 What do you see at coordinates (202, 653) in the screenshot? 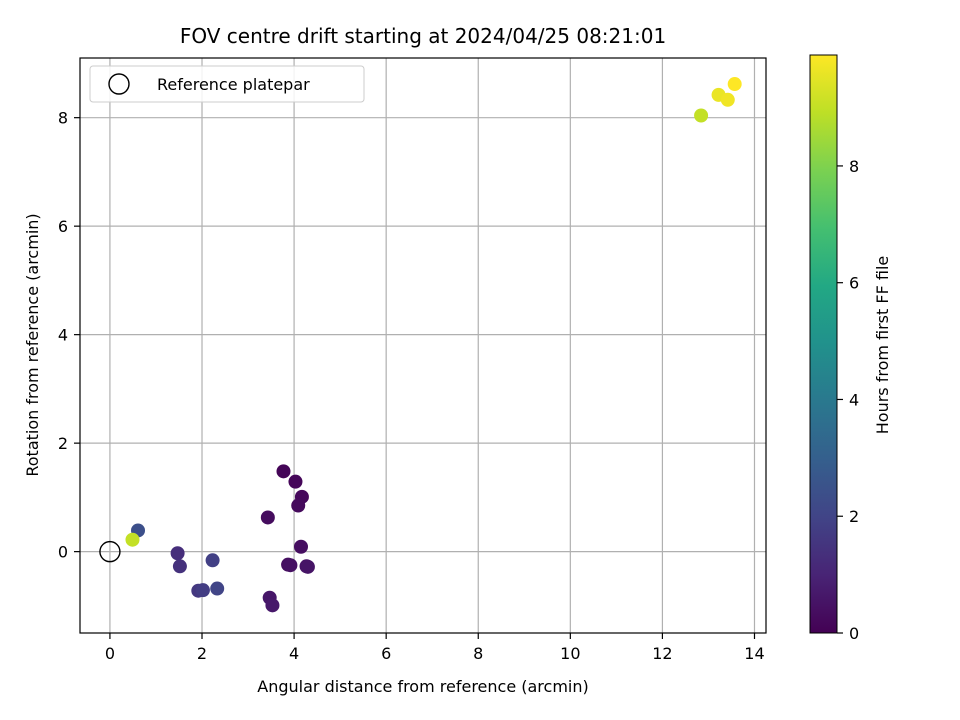
I see `x-tick-label: 2` at bounding box center [202, 653].